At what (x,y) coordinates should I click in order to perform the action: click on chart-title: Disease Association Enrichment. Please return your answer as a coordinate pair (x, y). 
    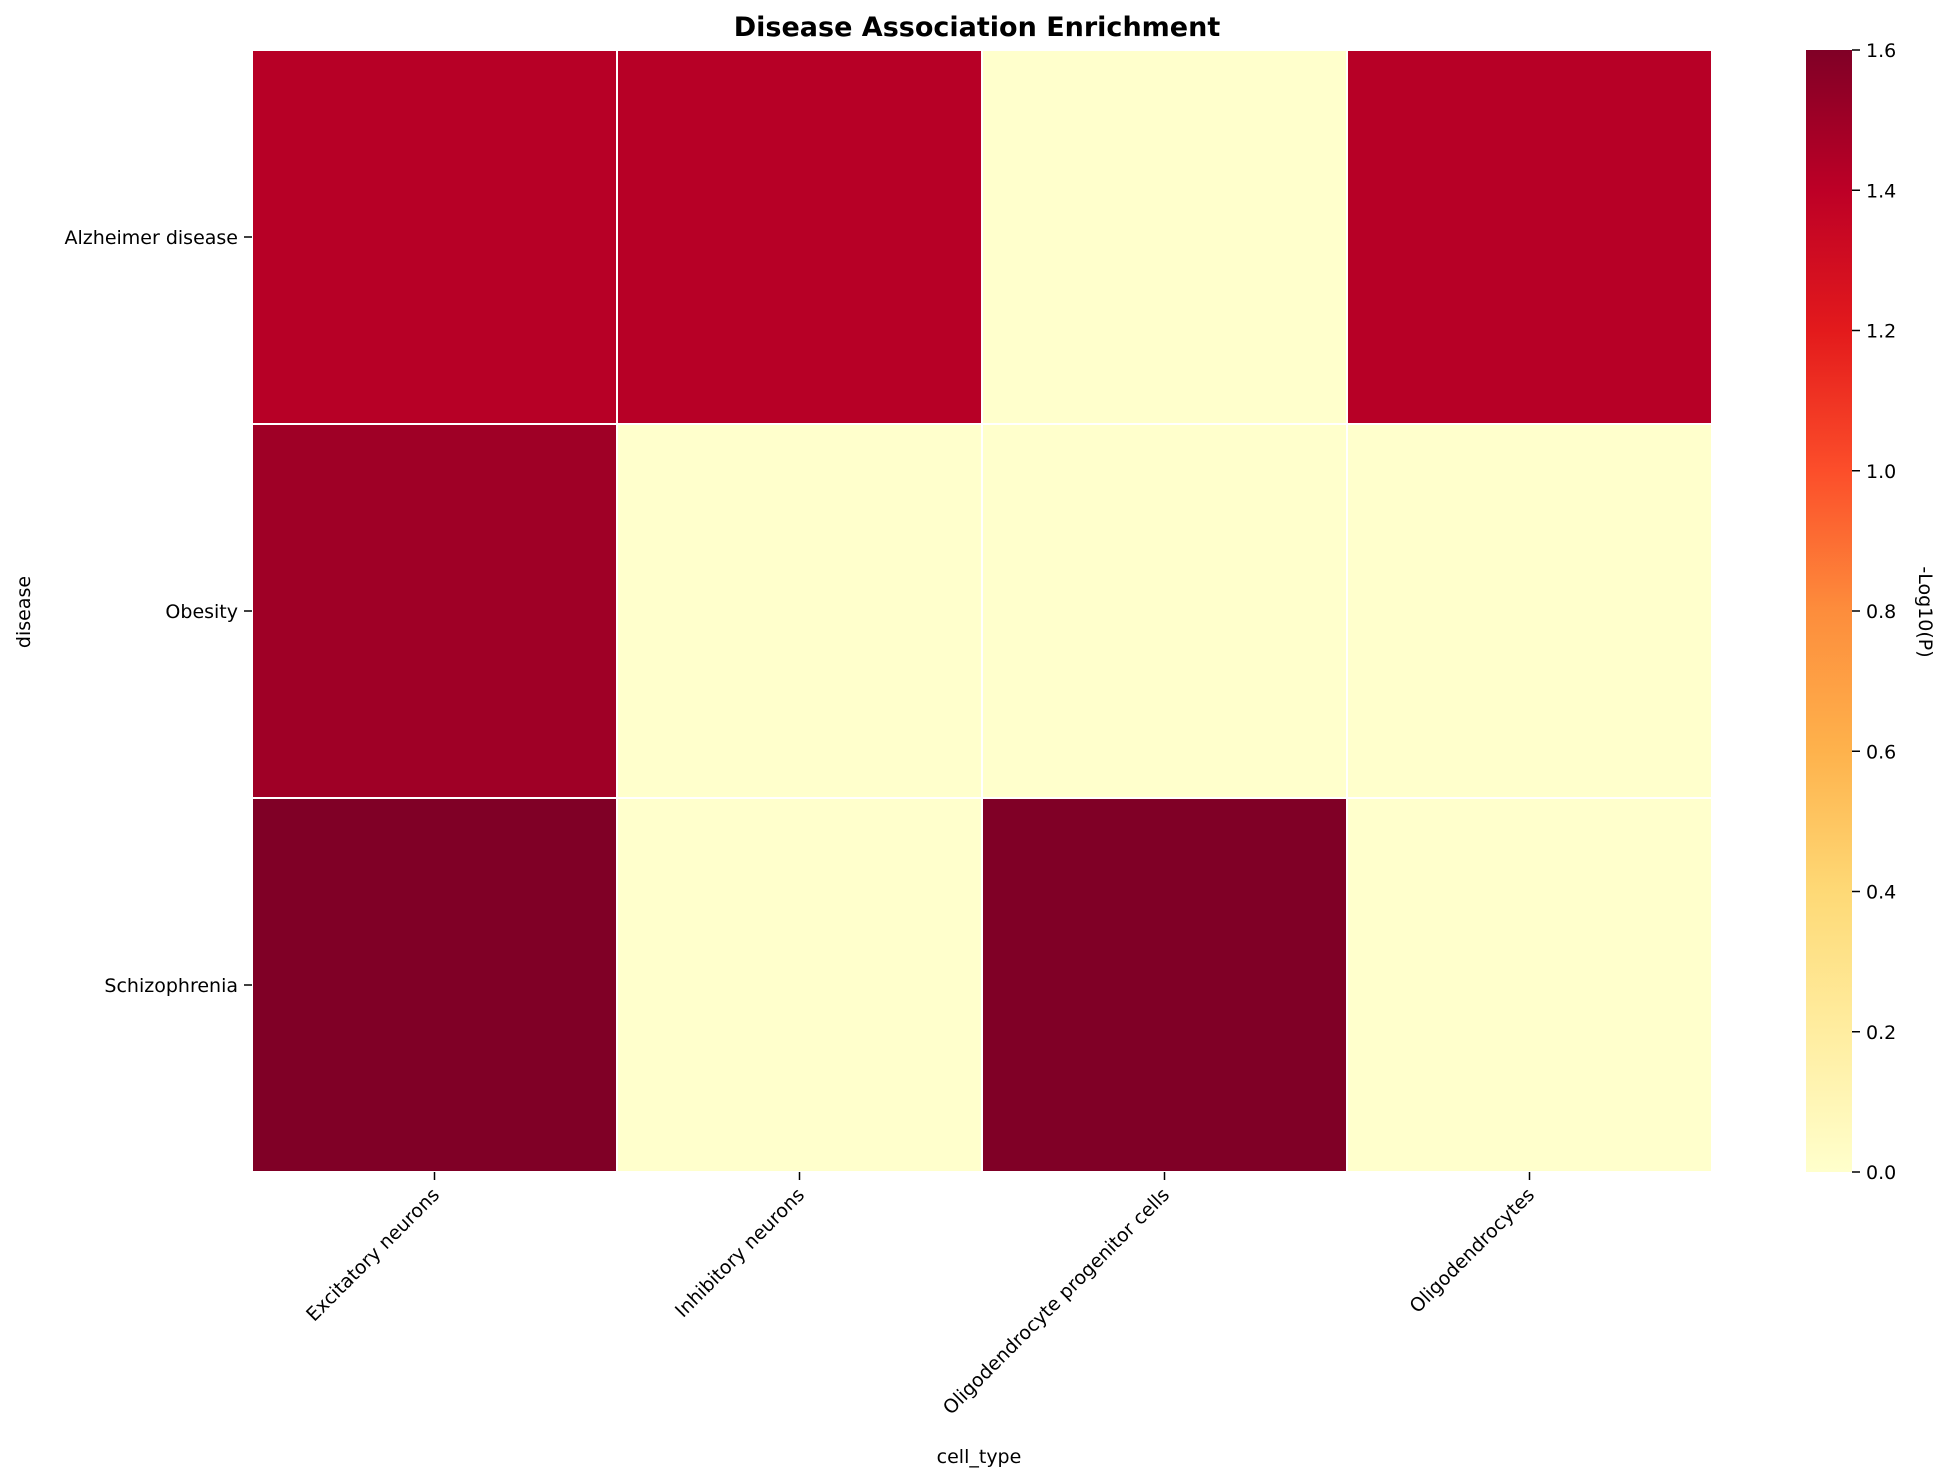
    Looking at the image, I should click on (977, 27).